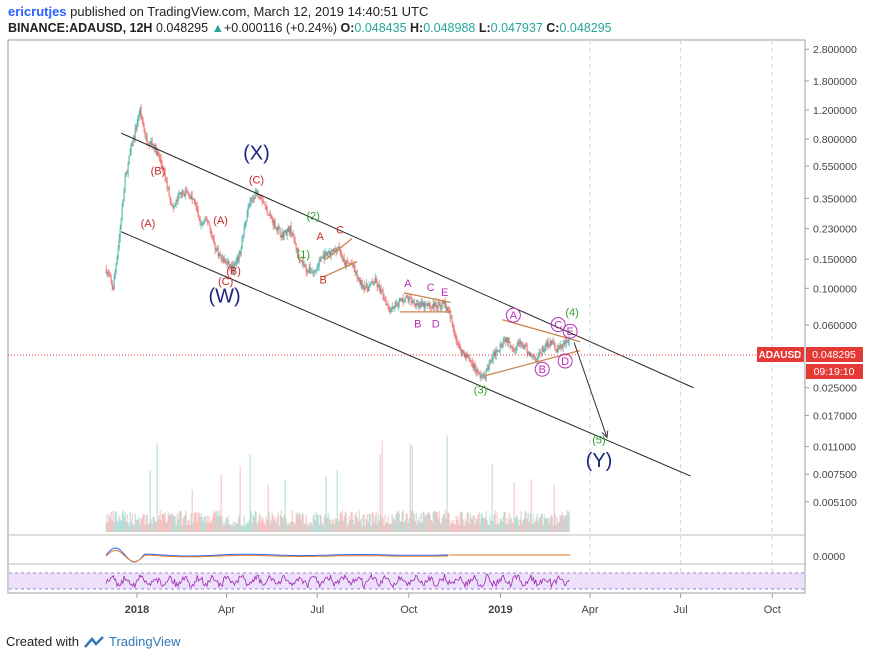 The height and width of the screenshot is (660, 875). I want to click on author-name: ericrutjes, so click(37, 11).